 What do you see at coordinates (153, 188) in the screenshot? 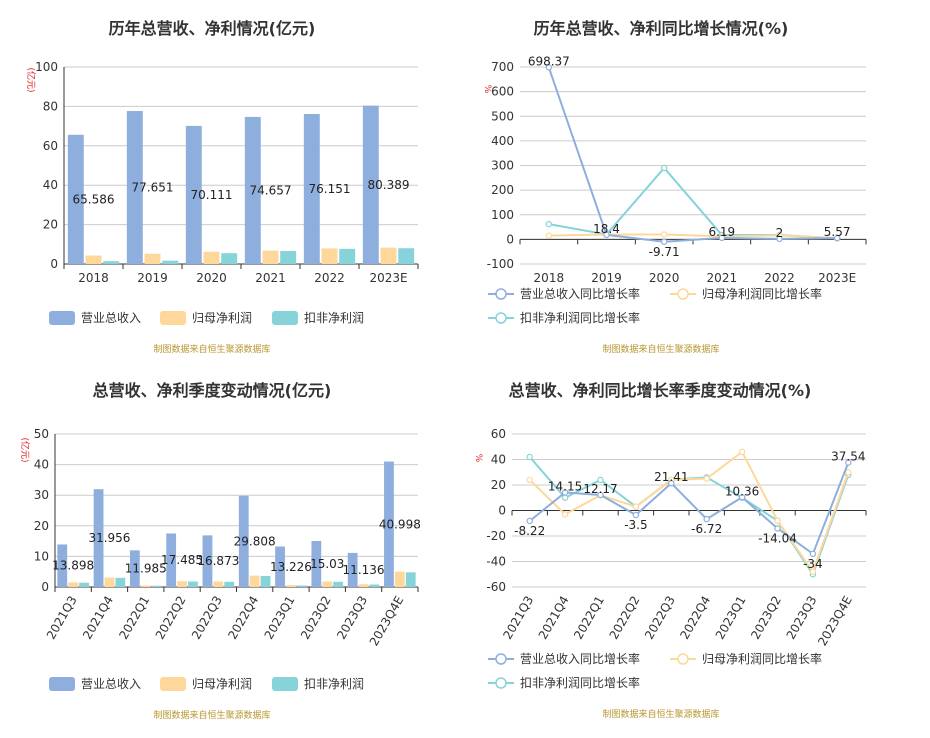
I see `data-label: 77.651` at bounding box center [153, 188].